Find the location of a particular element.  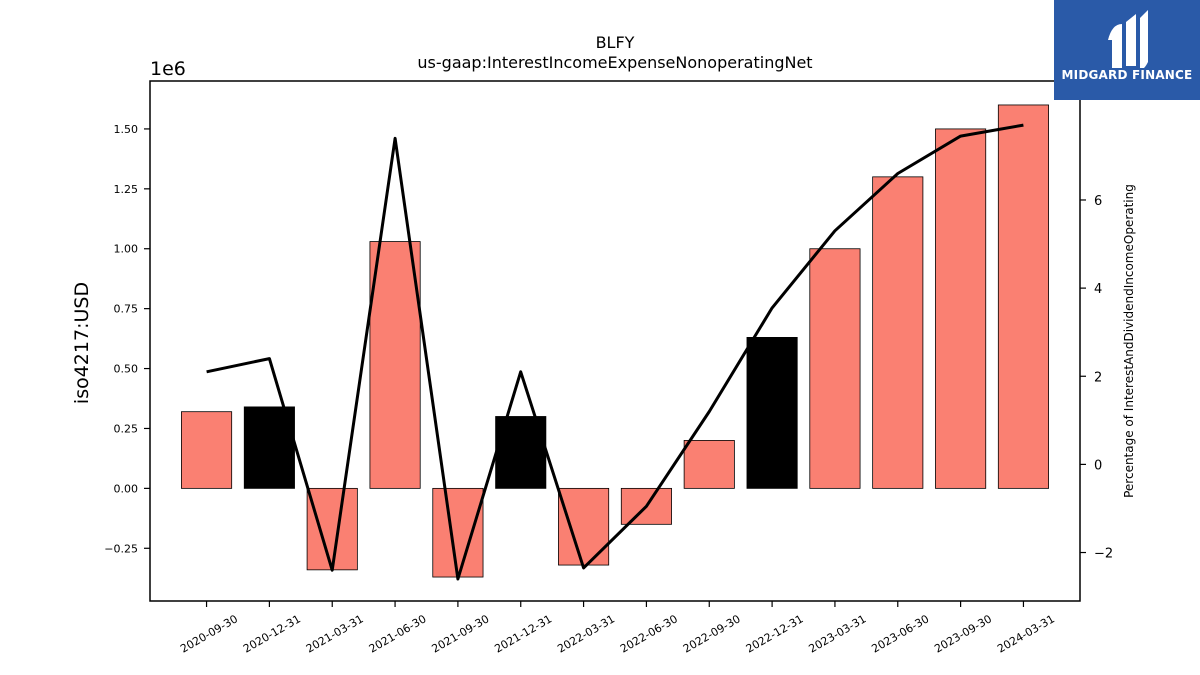

y2-tick-label: −2 is located at coordinates (1103, 554).